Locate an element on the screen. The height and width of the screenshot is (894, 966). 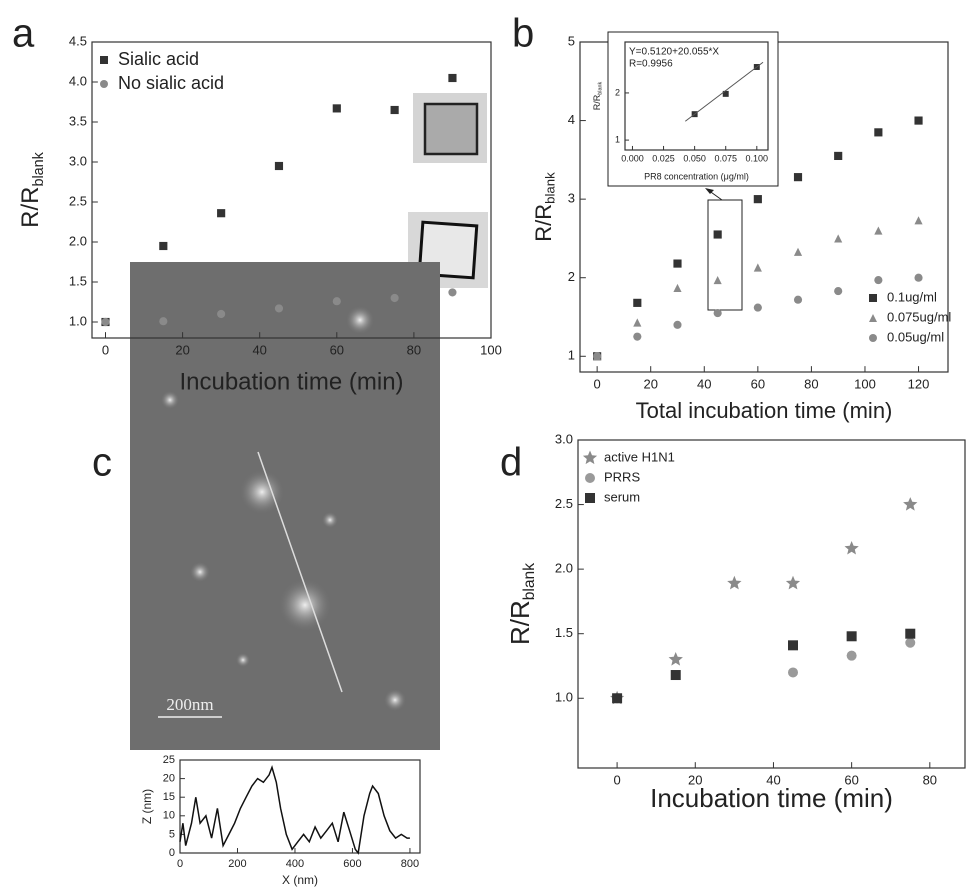
sensor-square is located at coordinates (451, 129).